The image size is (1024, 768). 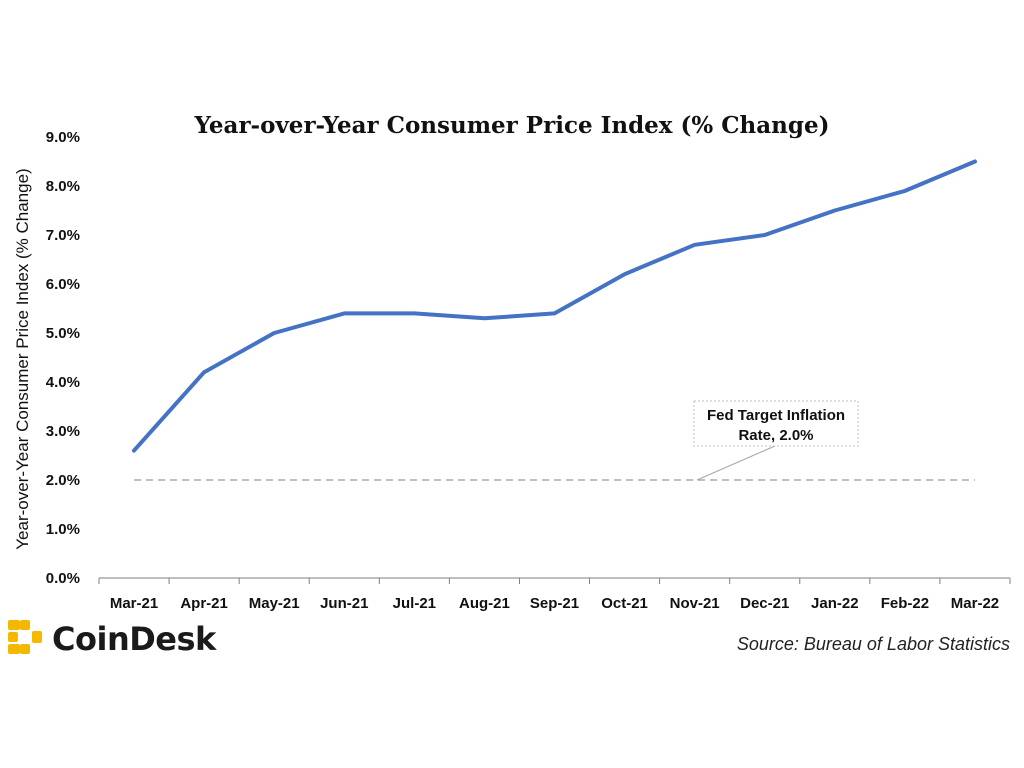 What do you see at coordinates (63, 333) in the screenshot?
I see `y-tick-label: 5.0%` at bounding box center [63, 333].